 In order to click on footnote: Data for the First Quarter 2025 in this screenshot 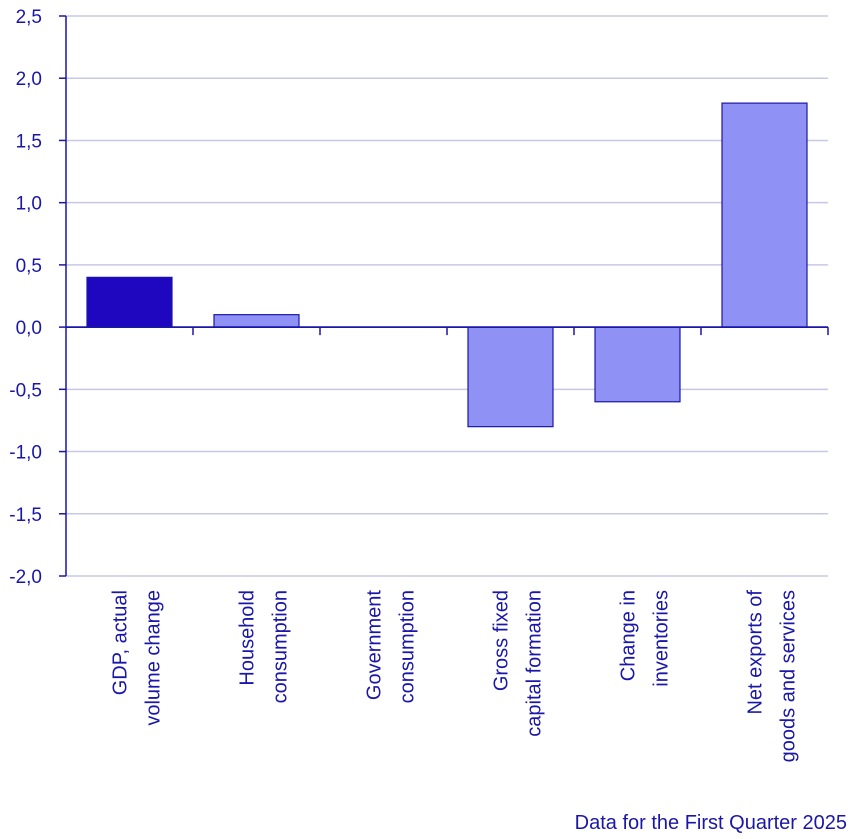, I will do `click(710, 823)`.